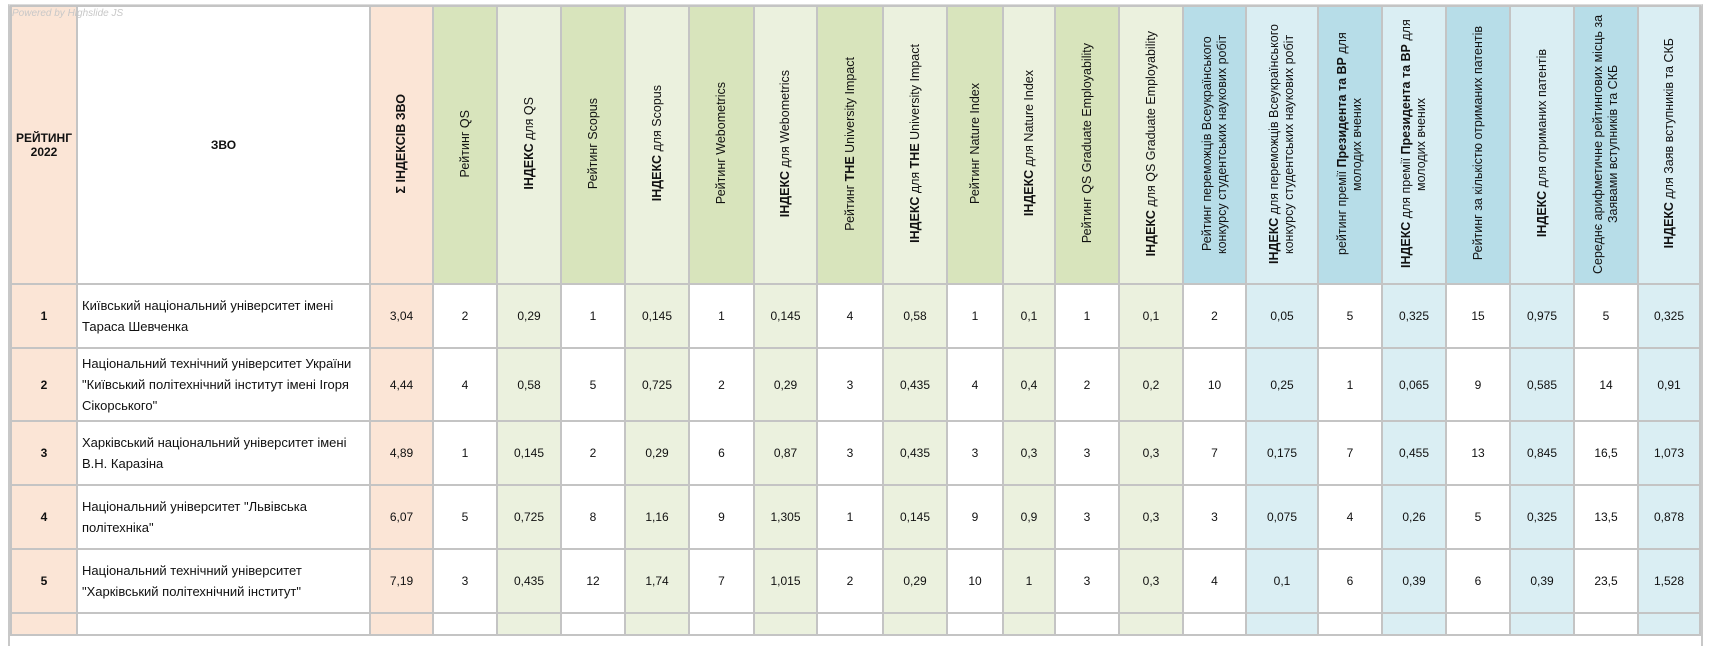 Image resolution: width=1711 pixels, height=646 pixels. What do you see at coordinates (656, 120) in the screenshot?
I see `header-text-segment: для Scopus` at bounding box center [656, 120].